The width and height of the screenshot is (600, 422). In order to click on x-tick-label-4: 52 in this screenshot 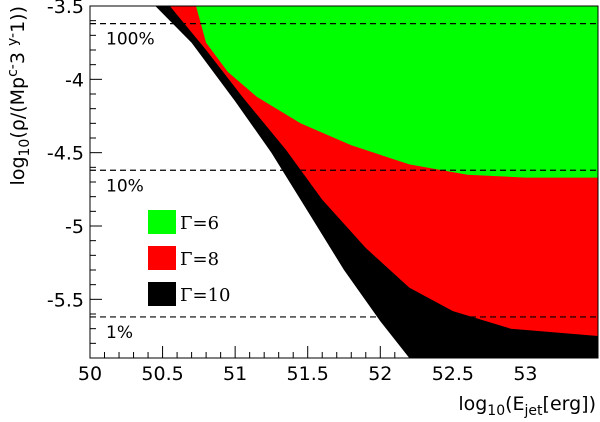, I will do `click(380, 374)`.